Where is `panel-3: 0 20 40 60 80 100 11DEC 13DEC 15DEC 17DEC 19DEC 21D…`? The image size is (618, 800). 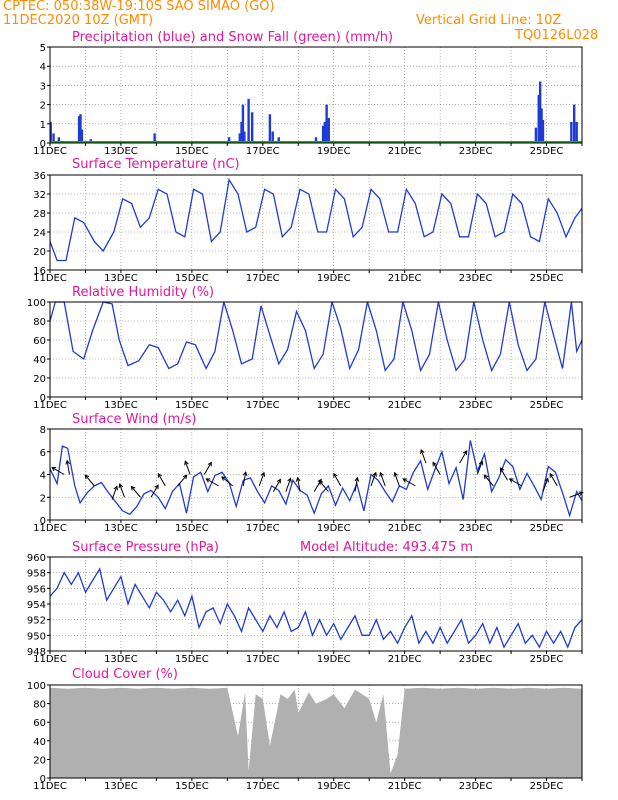
panel-3: 0 20 40 60 80 100 11DEC 13DEC 15DEC 17DEC 19DEC 21D… is located at coordinates (305, 348).